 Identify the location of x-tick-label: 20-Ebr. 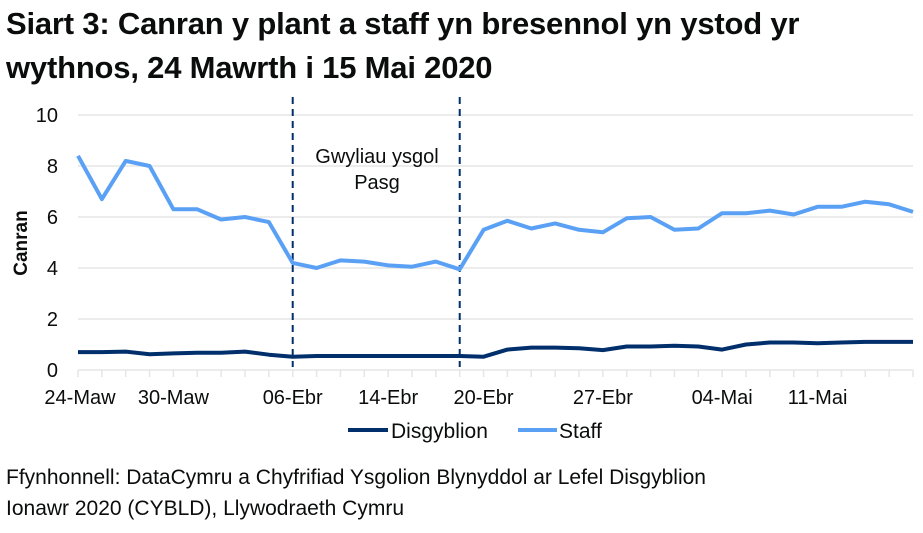
(484, 398).